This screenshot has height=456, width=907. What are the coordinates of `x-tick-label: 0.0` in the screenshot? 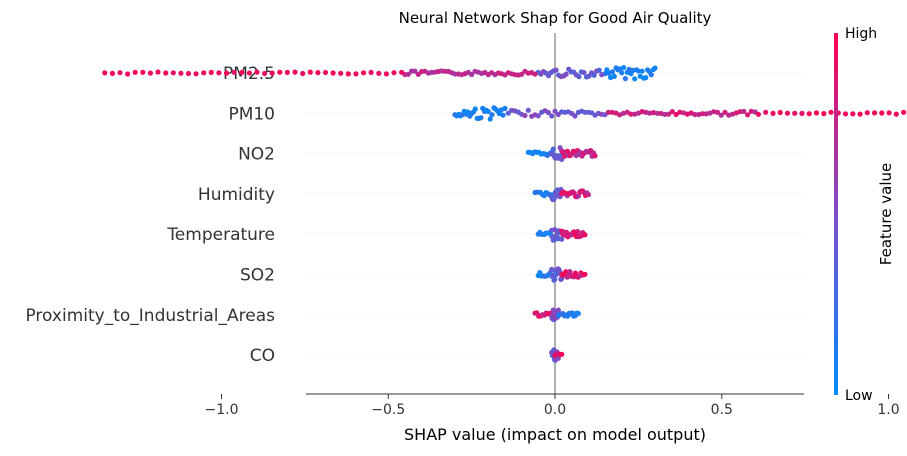 It's located at (555, 410).